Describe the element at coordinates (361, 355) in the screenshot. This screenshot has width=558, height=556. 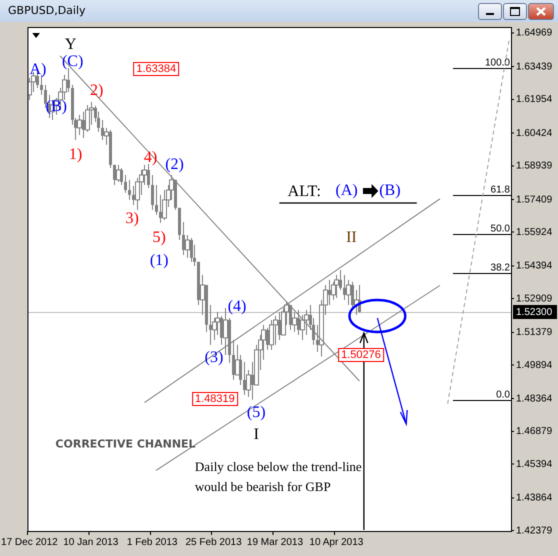
I see `annotation: 1.50276` at that location.